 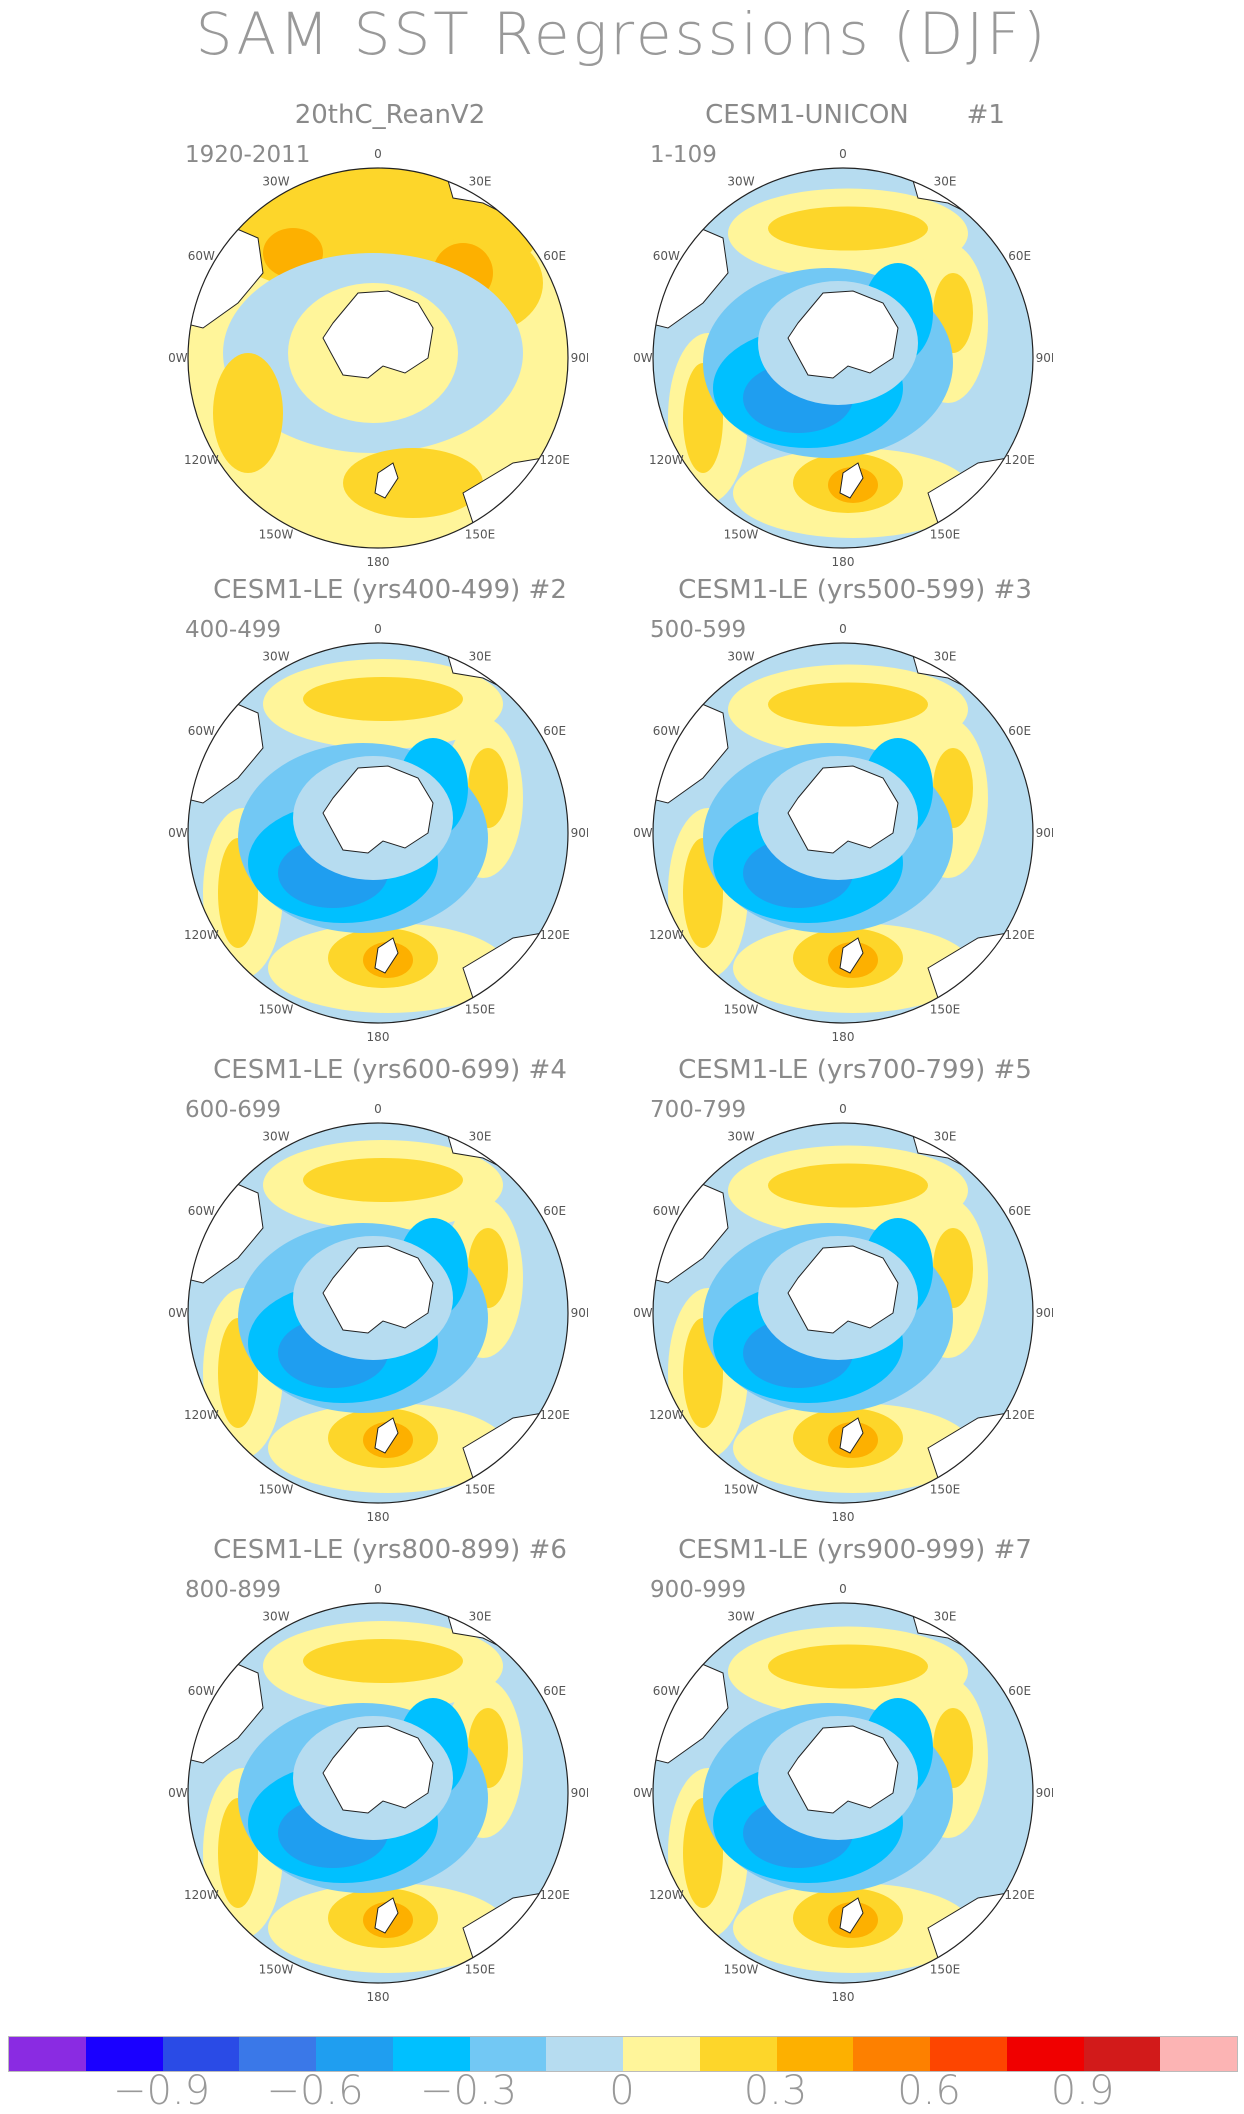 What do you see at coordinates (698, 630) in the screenshot?
I see `panel-years: 500-599` at bounding box center [698, 630].